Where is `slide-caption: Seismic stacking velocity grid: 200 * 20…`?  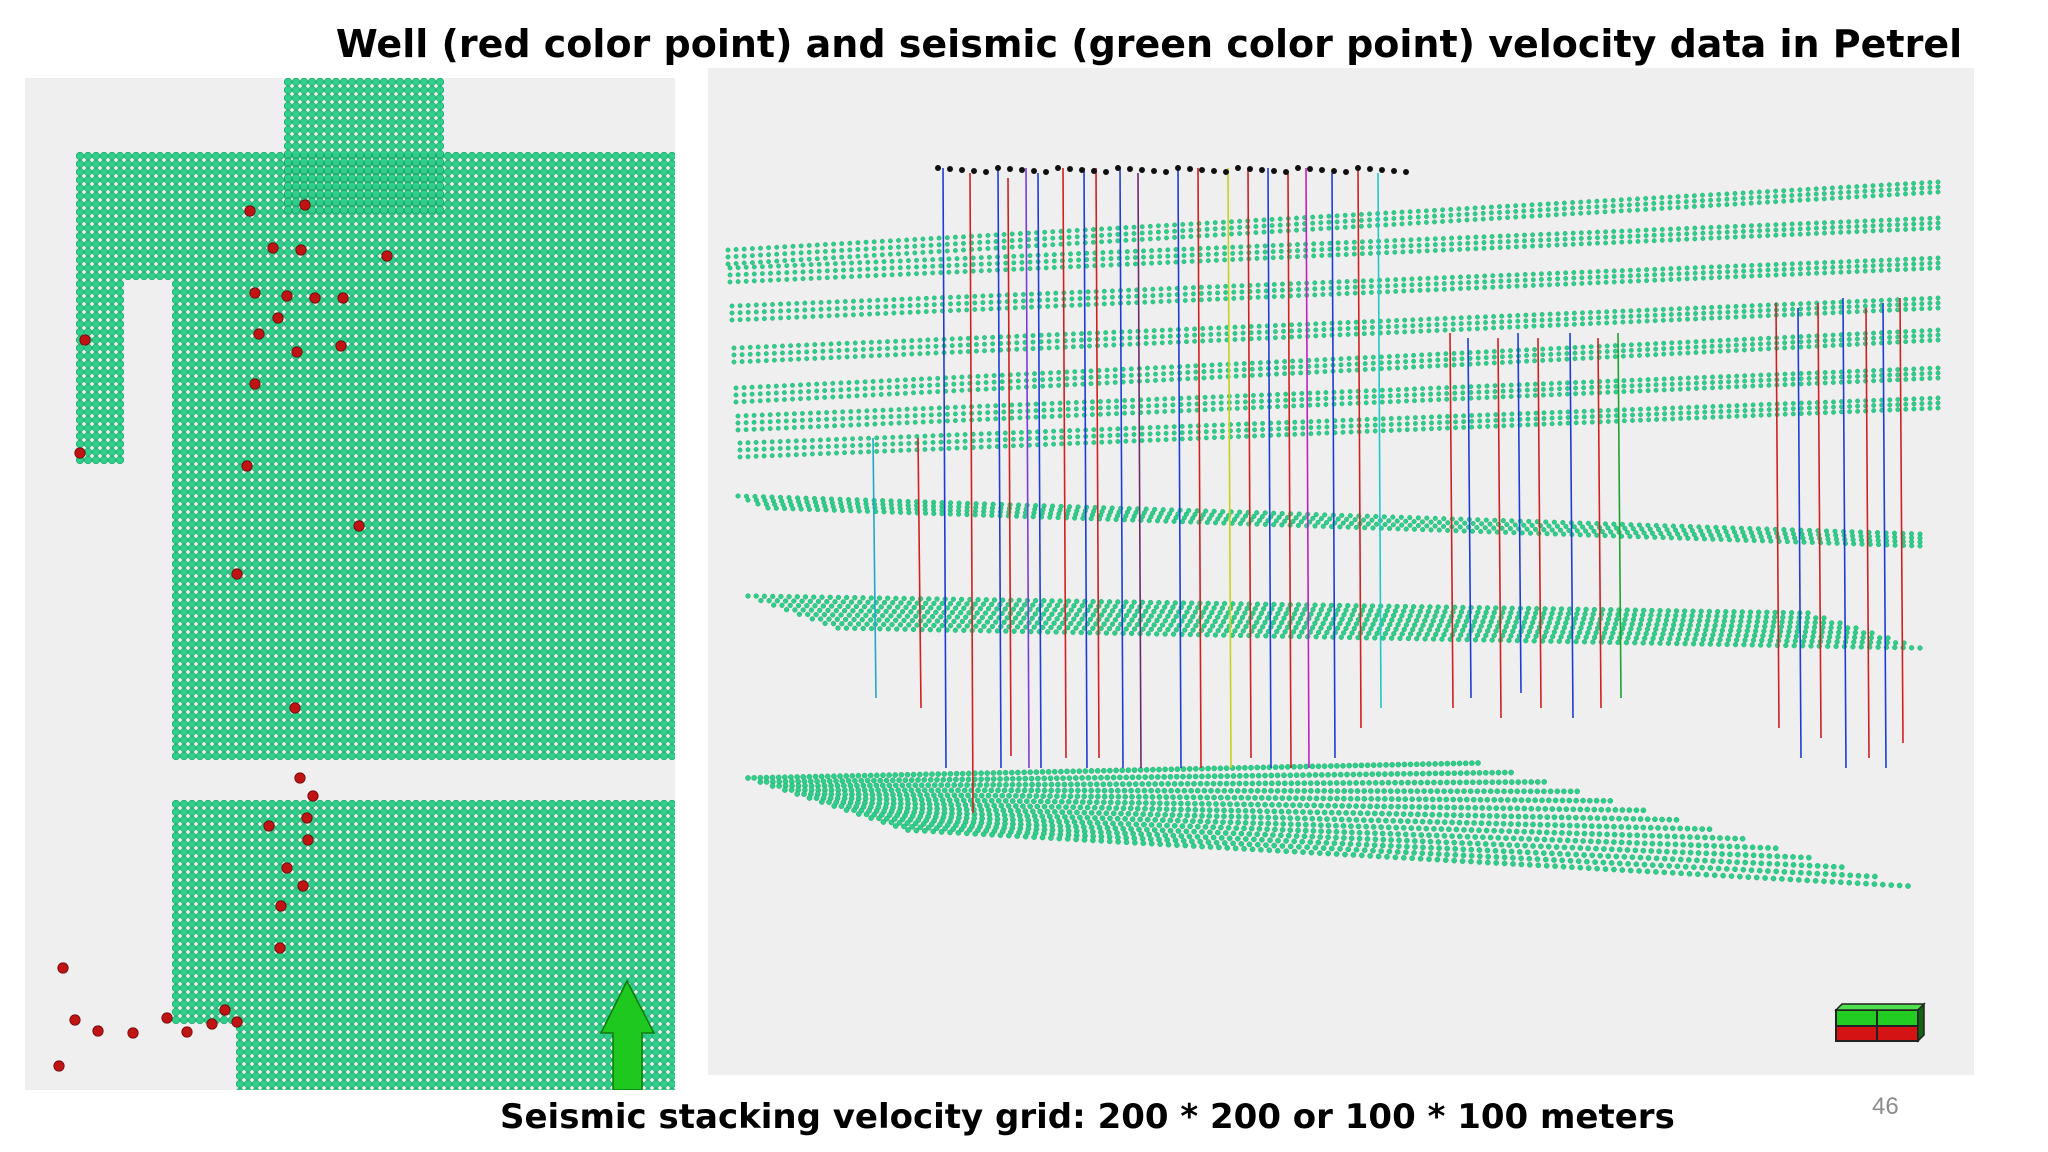 slide-caption: Seismic stacking velocity grid: 200 * 20… is located at coordinates (1087, 1117).